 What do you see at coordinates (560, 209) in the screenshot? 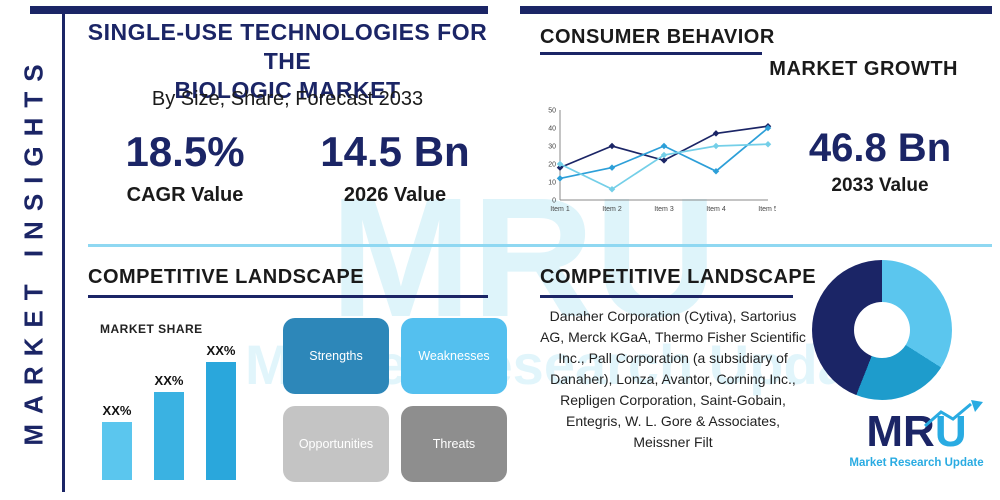
I see `svg-text: Item 1` at bounding box center [560, 209].